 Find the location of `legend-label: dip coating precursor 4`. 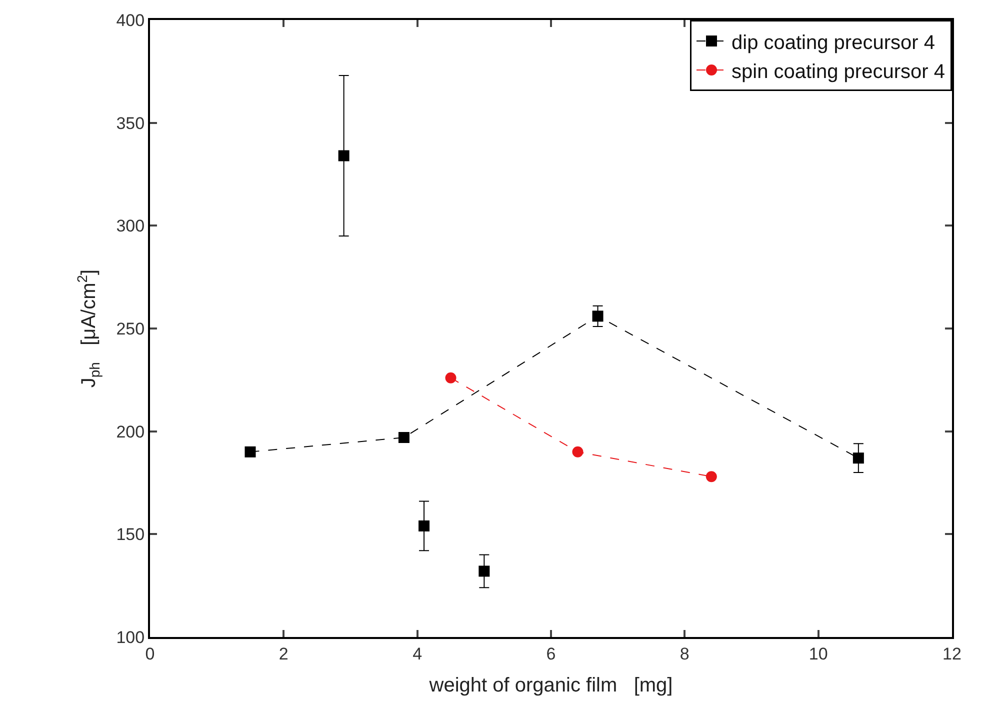

legend-label: dip coating precursor 4 is located at coordinates (833, 43).